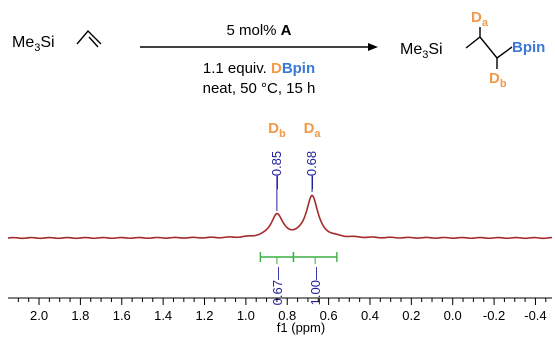  Describe the element at coordinates (480, 19) in the screenshot. I see `product-da-label: Da` at that location.